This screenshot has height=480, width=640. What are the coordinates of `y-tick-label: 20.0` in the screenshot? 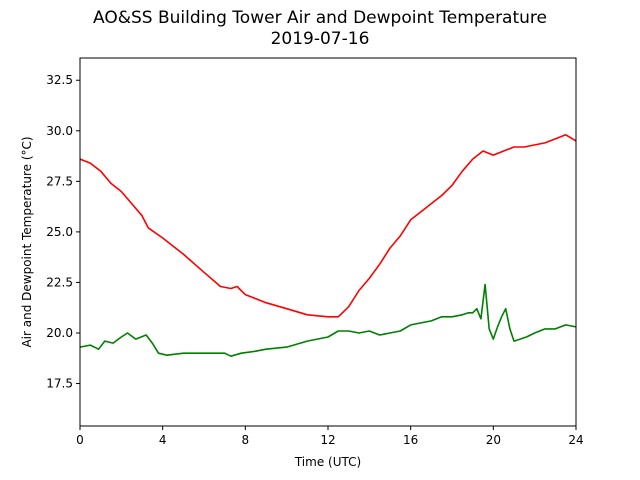 It's located at (59, 333).